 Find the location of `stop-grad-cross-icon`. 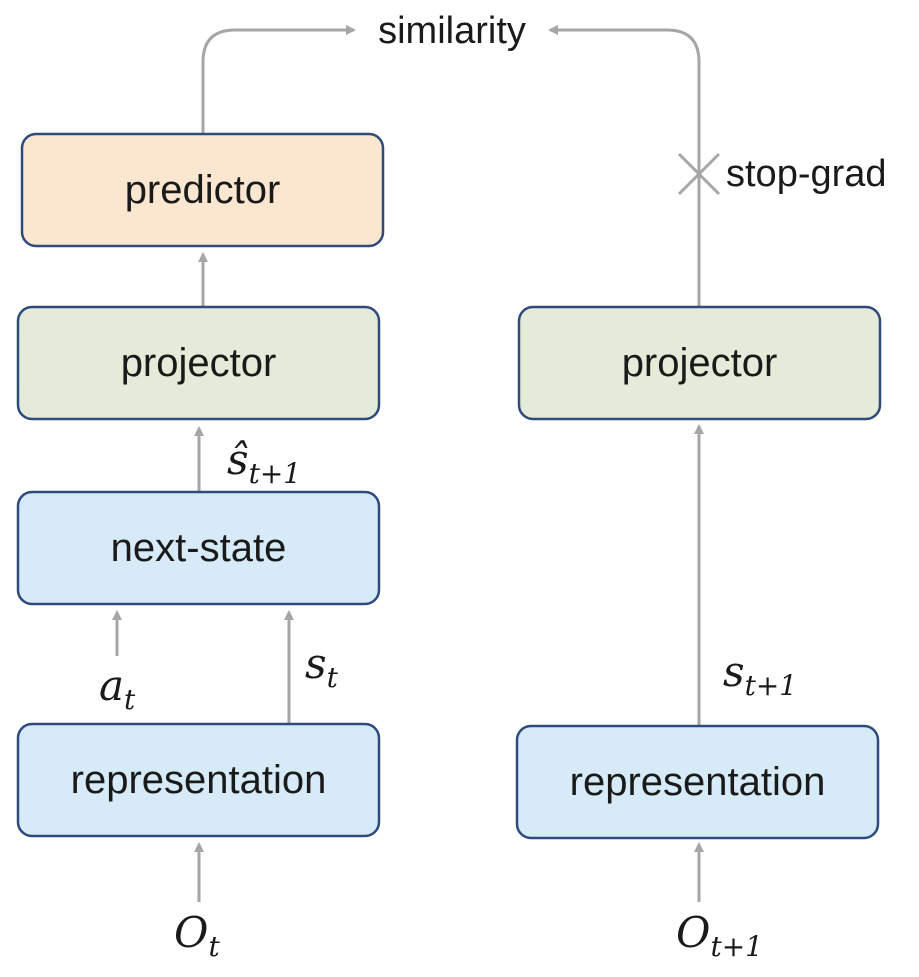

stop-grad-cross-icon is located at coordinates (699, 174).